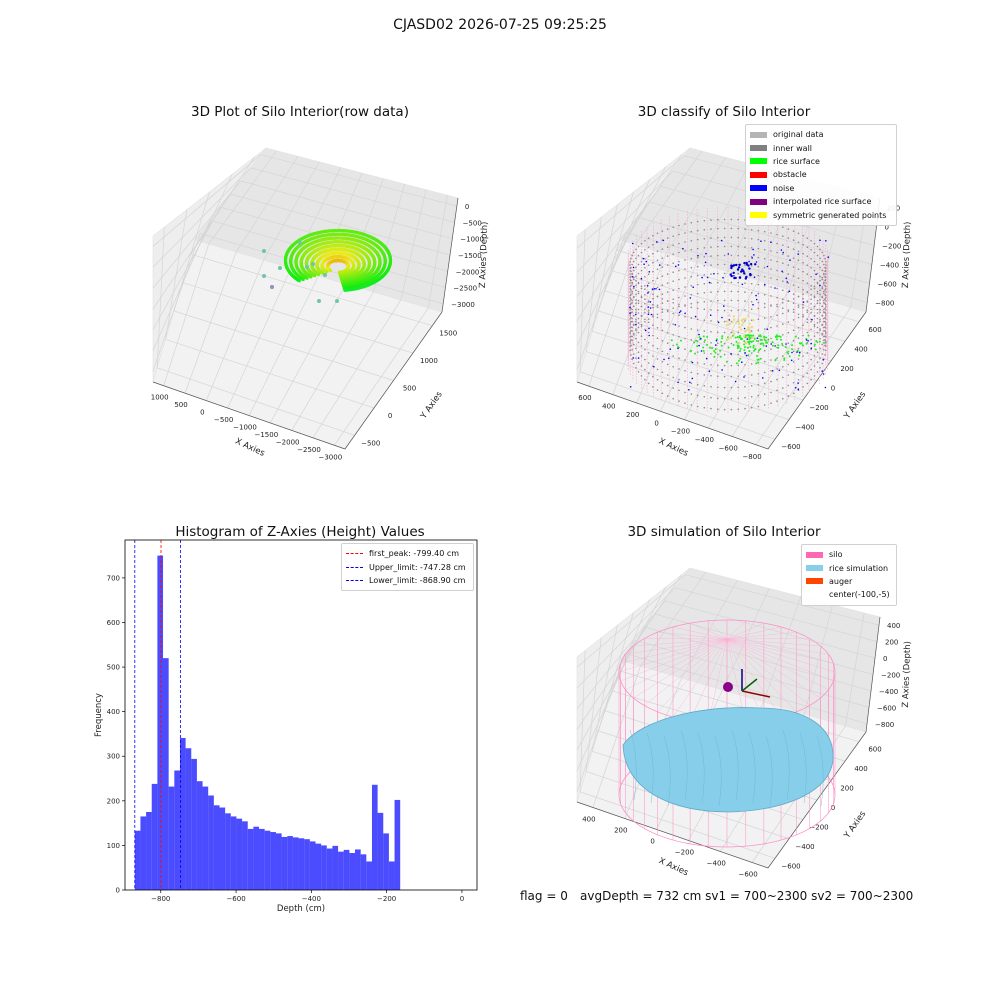 Image resolution: width=1000 pixels, height=1000 pixels. I want to click on raw-x-tick: 0, so click(202, 413).